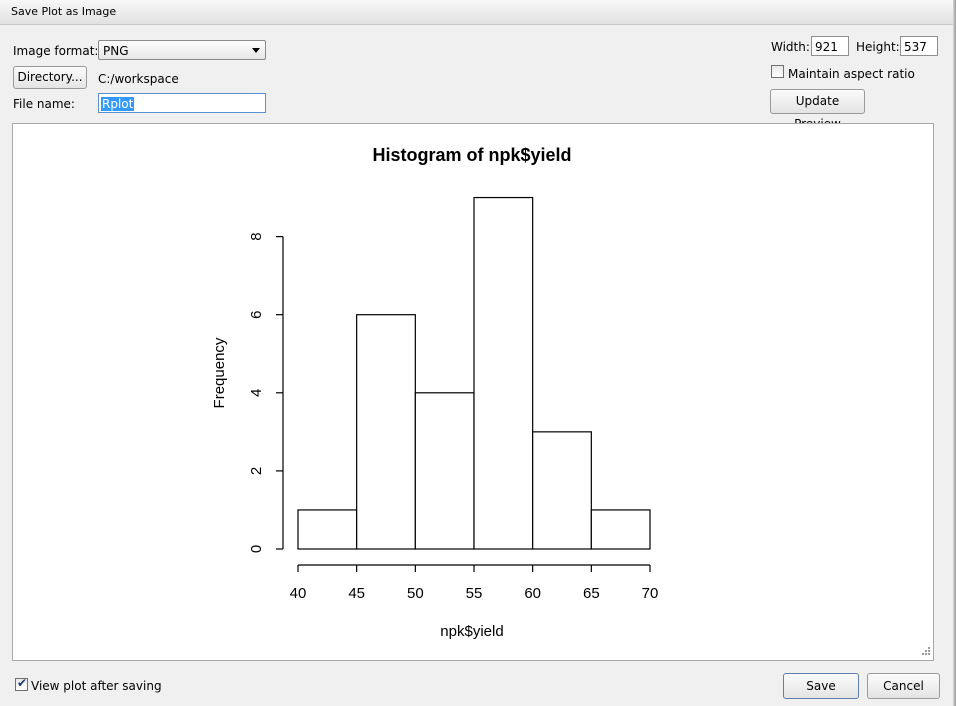 This screenshot has height=706, width=956. Describe the element at coordinates (474, 593) in the screenshot. I see `x-tick-label: 55` at that location.